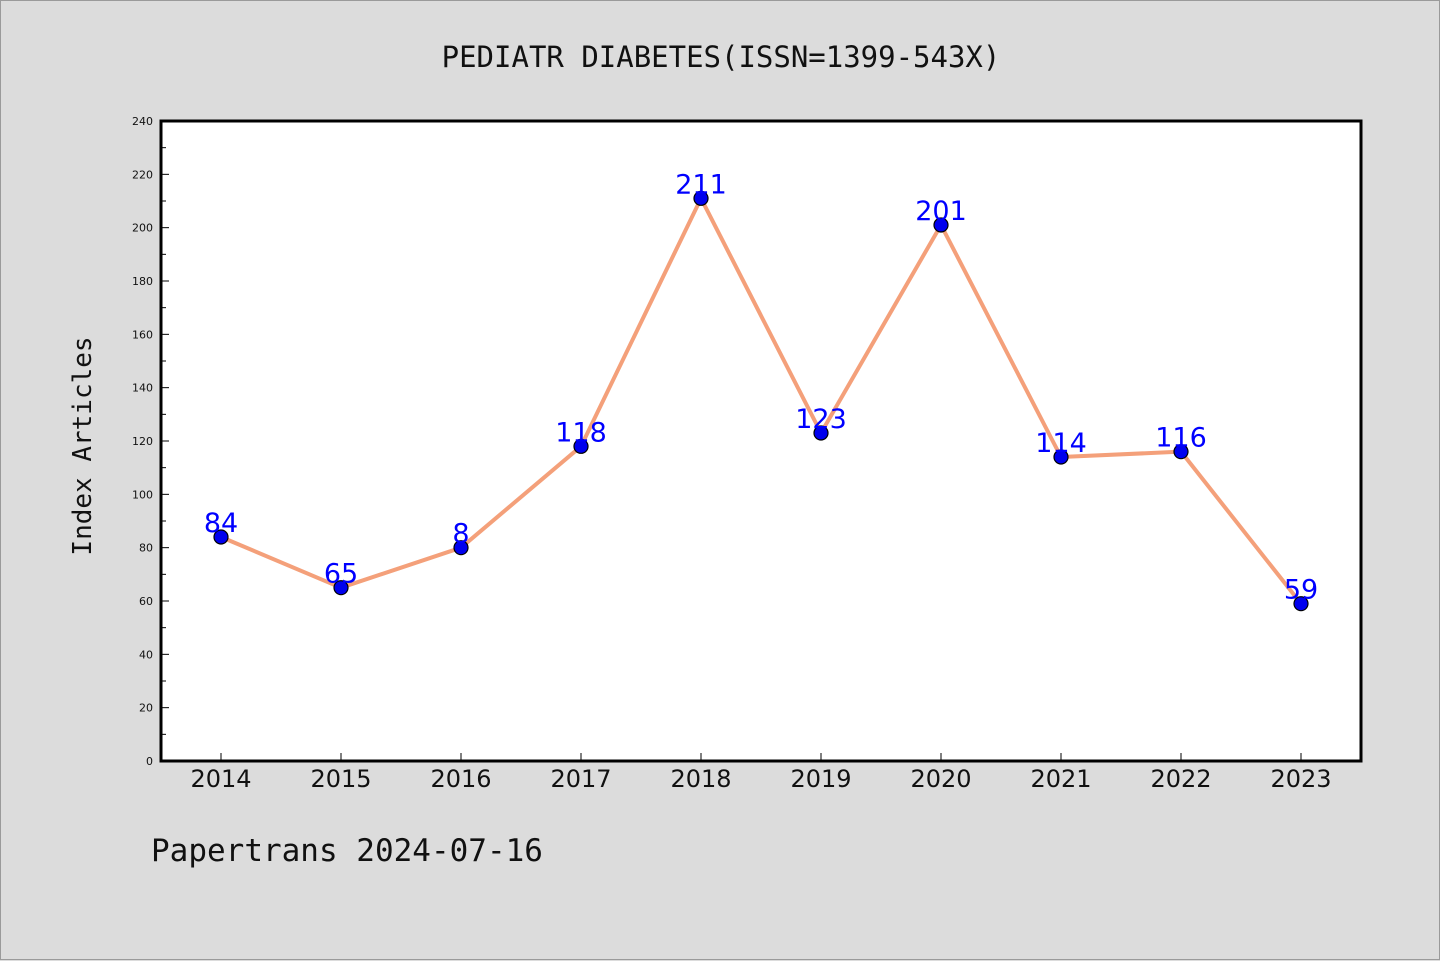 The width and height of the screenshot is (1440, 961). Describe the element at coordinates (146, 654) in the screenshot. I see `y-tick-label: 40` at that location.